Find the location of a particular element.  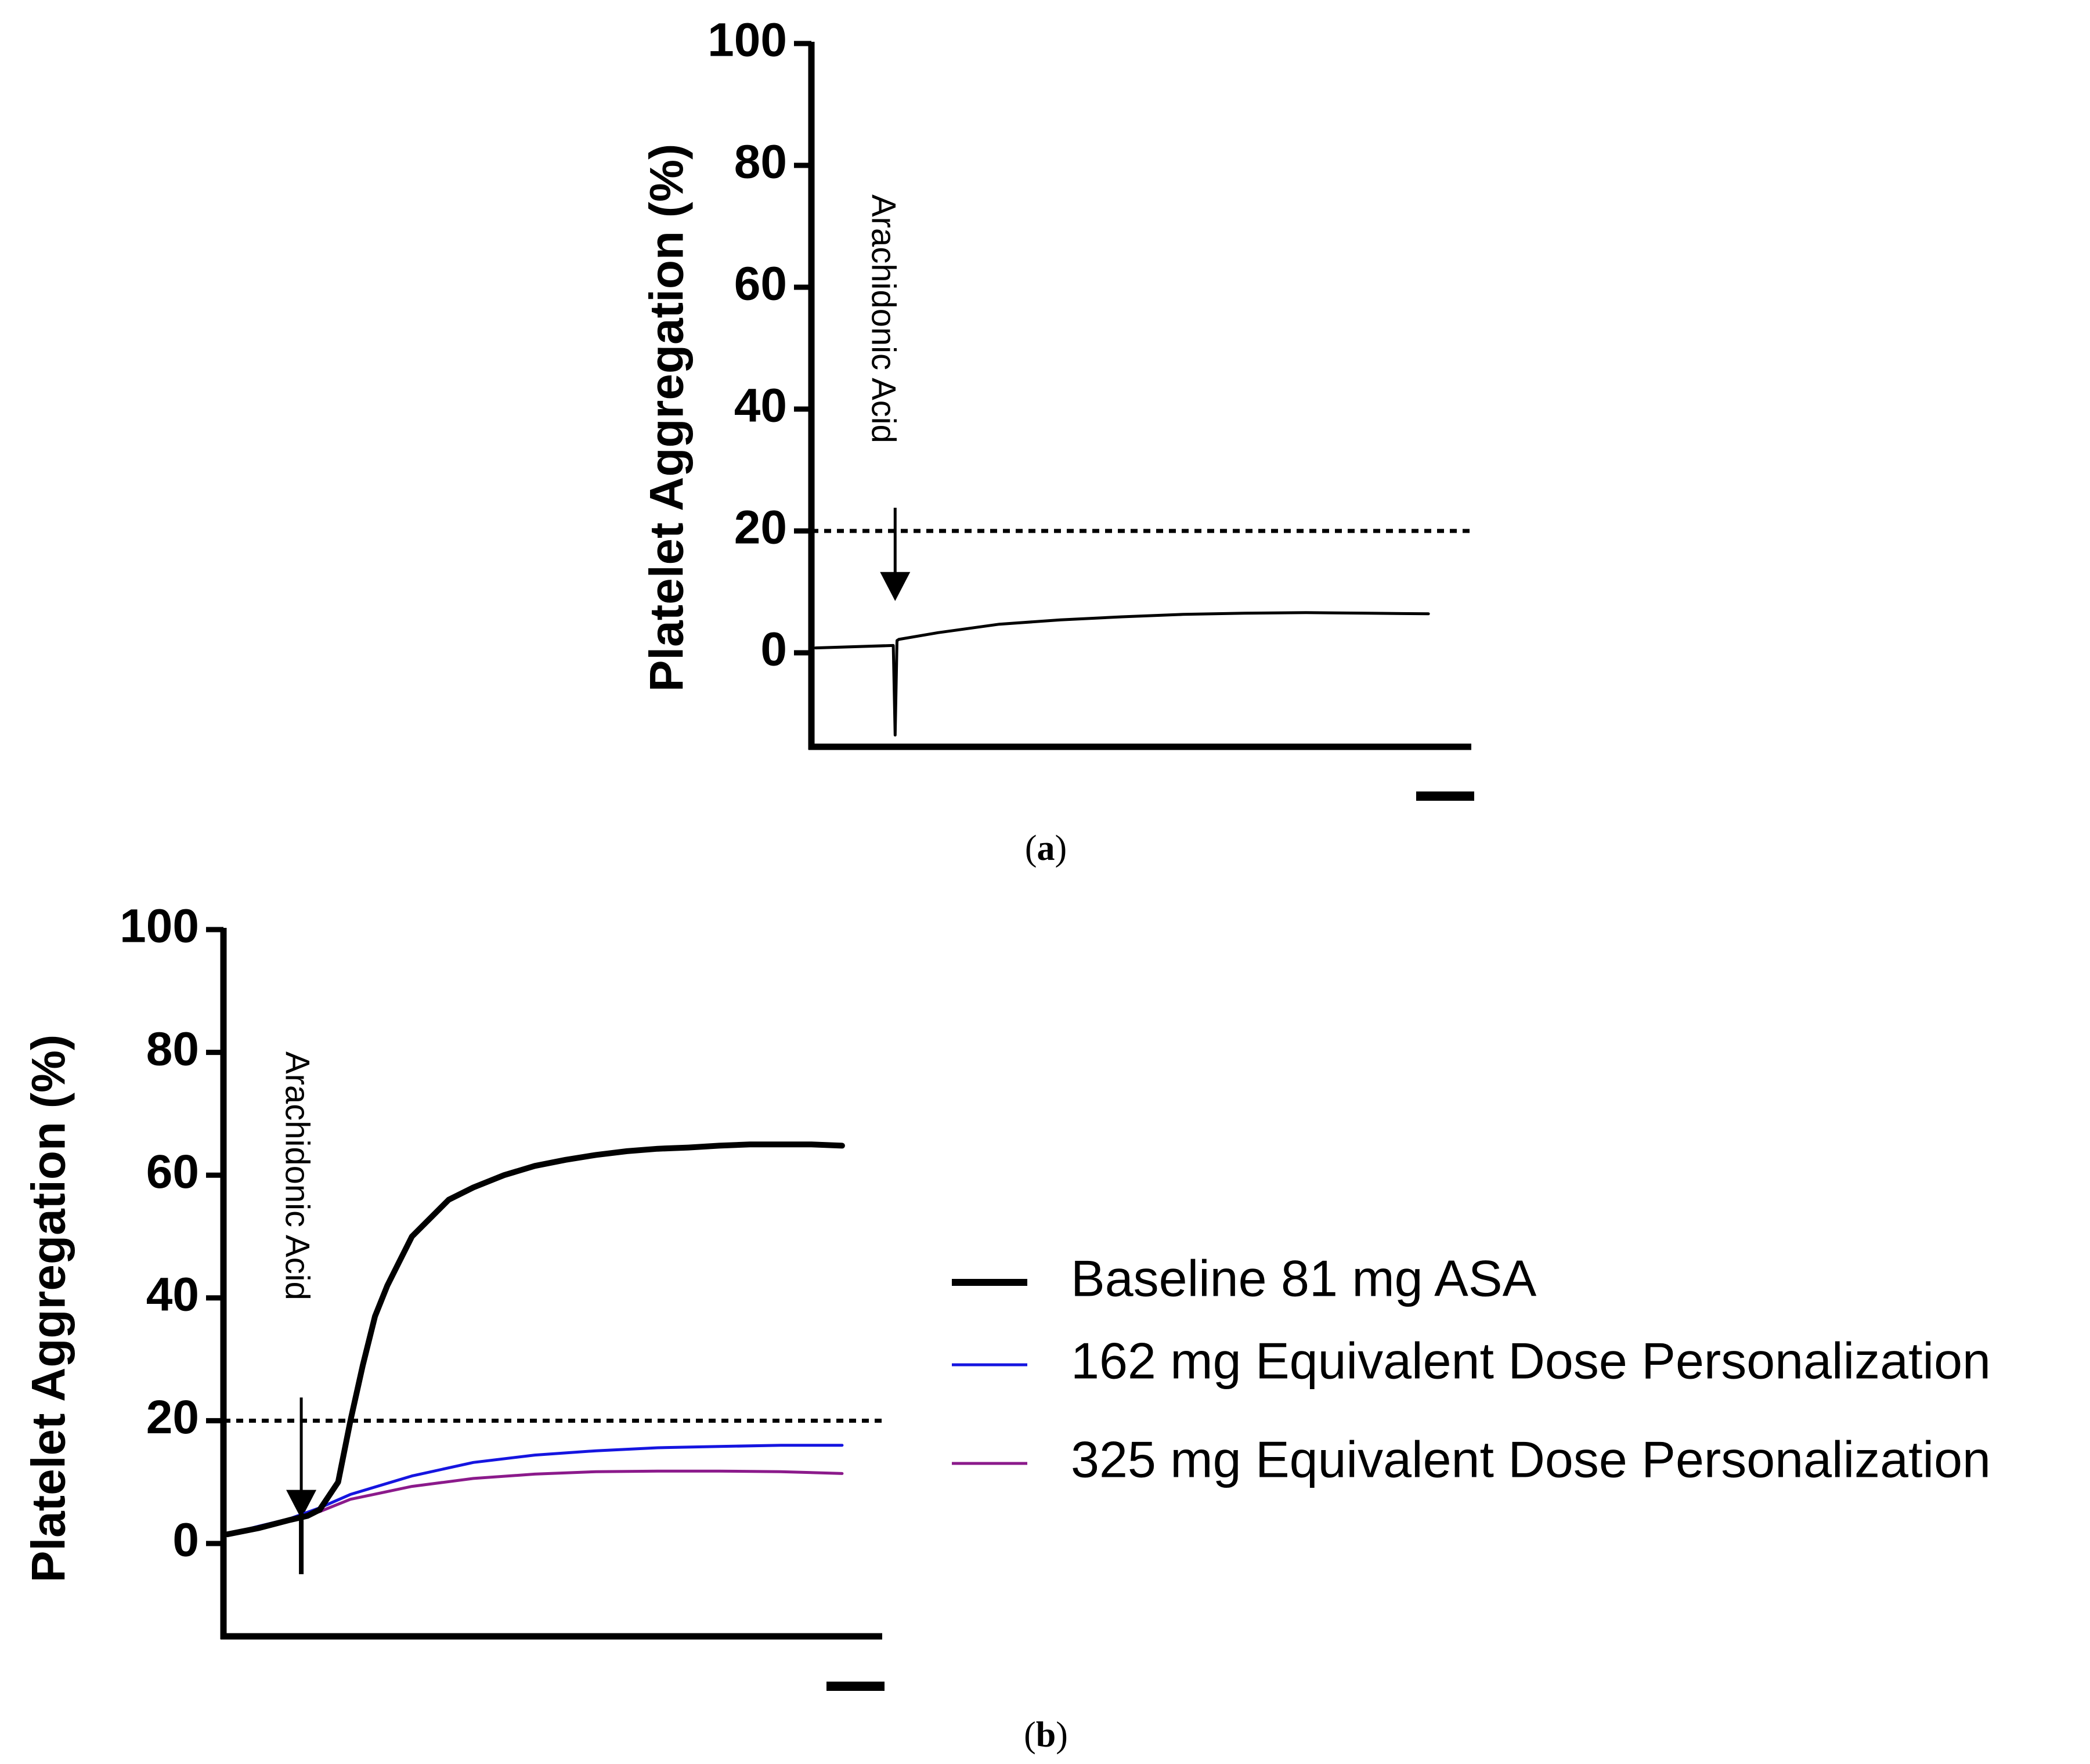

panel-a-caption: (a) is located at coordinates (1046, 848).